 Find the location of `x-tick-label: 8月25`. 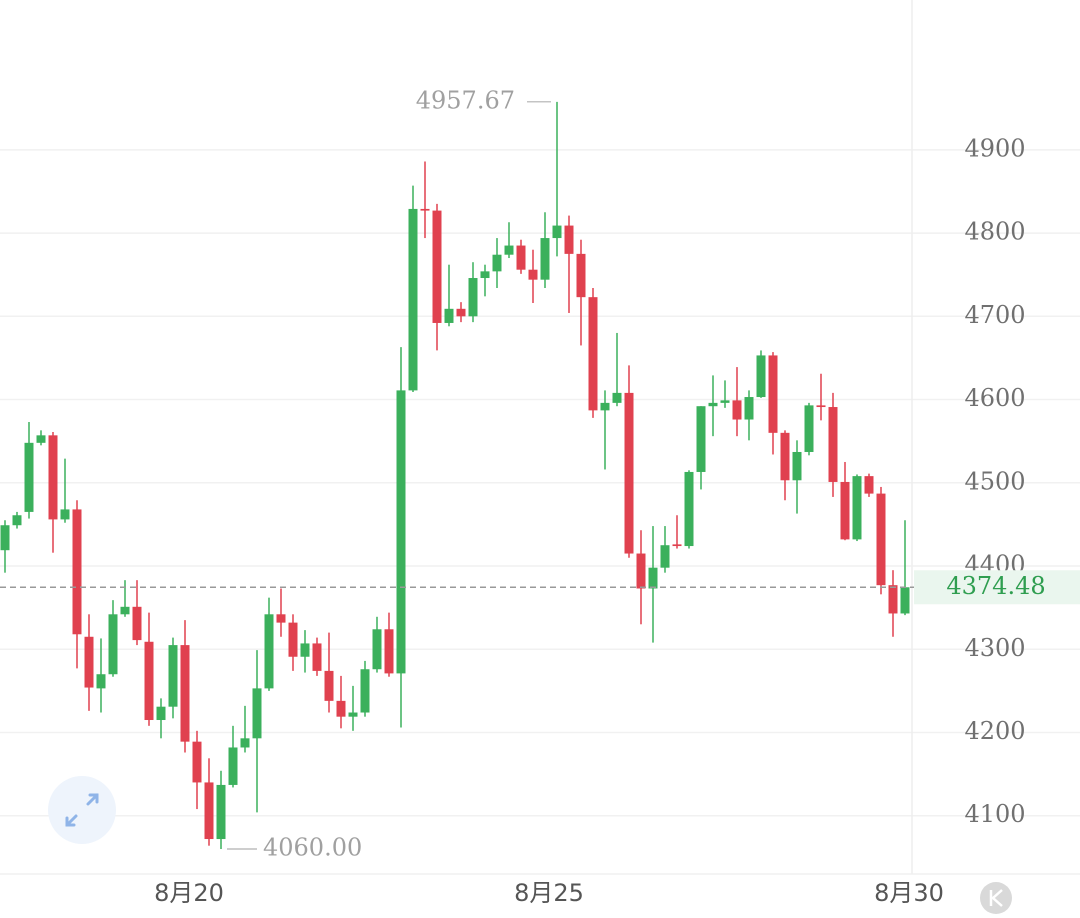

x-tick-label: 8月25 is located at coordinates (549, 893).